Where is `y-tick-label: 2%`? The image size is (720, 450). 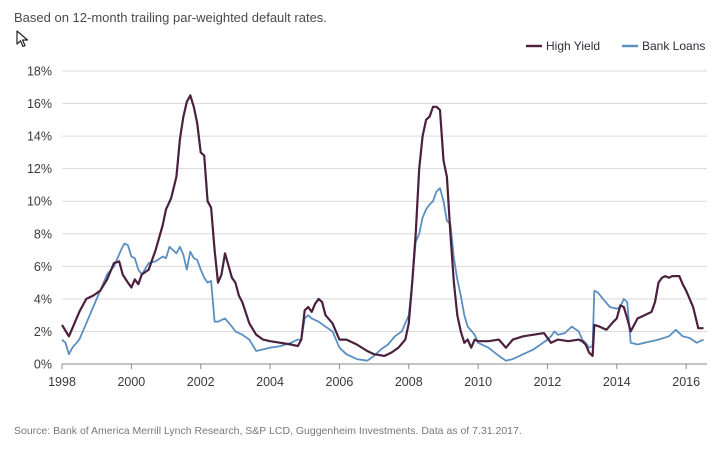
y-tick-label: 2% is located at coordinates (43, 332).